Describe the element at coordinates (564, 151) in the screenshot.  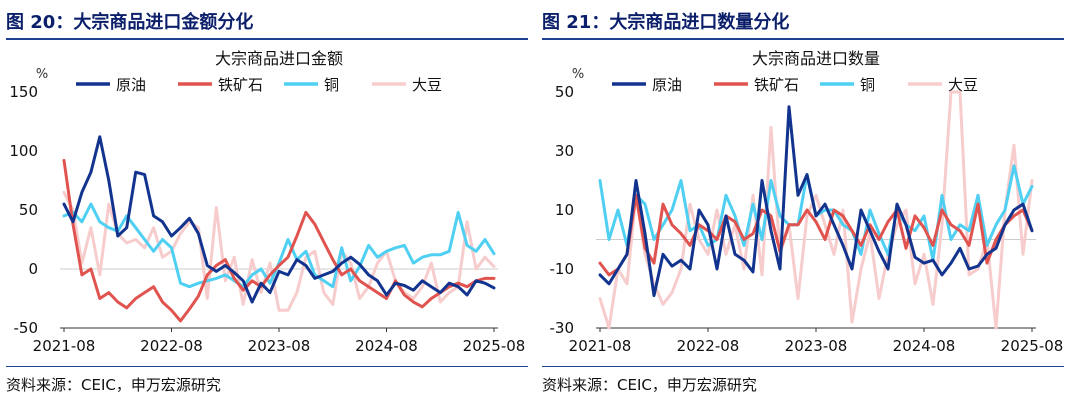
I see `y-tick-label: 30` at that location.